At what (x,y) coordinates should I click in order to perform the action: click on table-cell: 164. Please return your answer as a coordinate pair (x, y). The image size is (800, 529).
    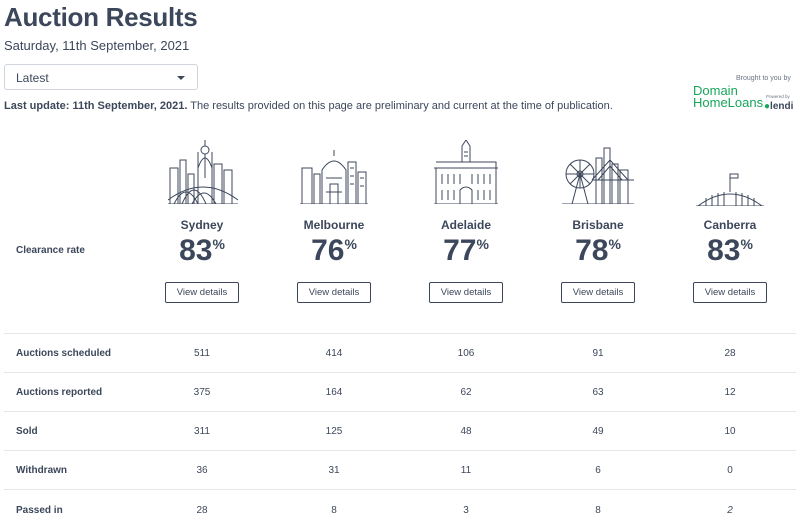
    Looking at the image, I should click on (334, 392).